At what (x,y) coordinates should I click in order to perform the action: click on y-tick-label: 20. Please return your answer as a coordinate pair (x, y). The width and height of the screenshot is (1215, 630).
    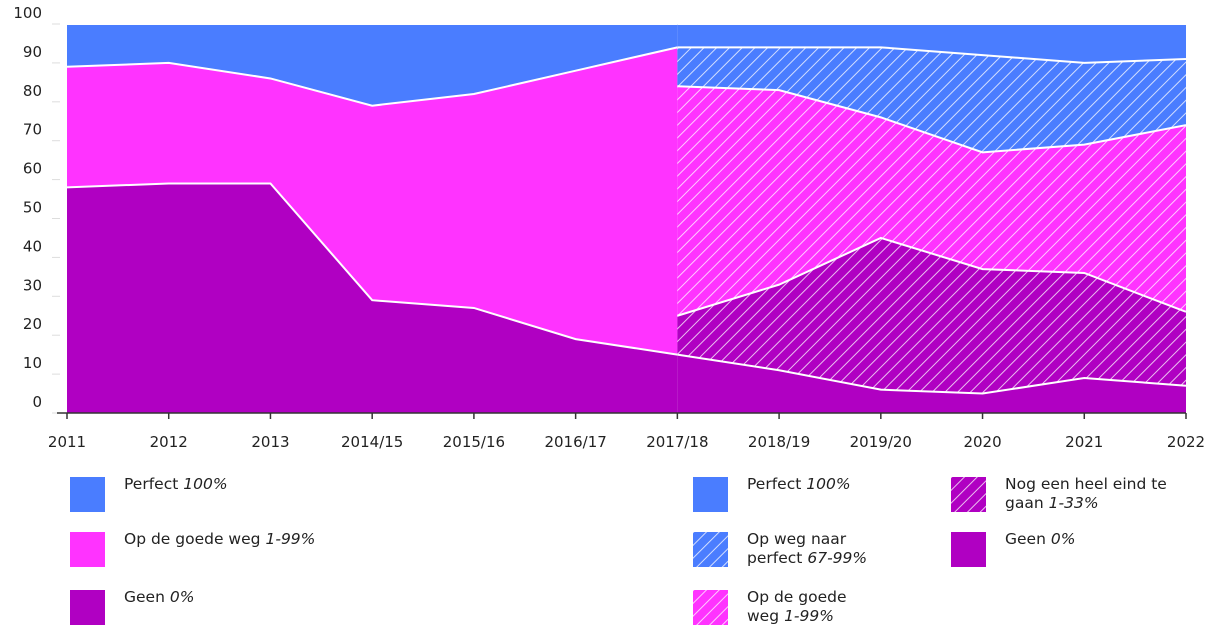
    Looking at the image, I should click on (32, 324).